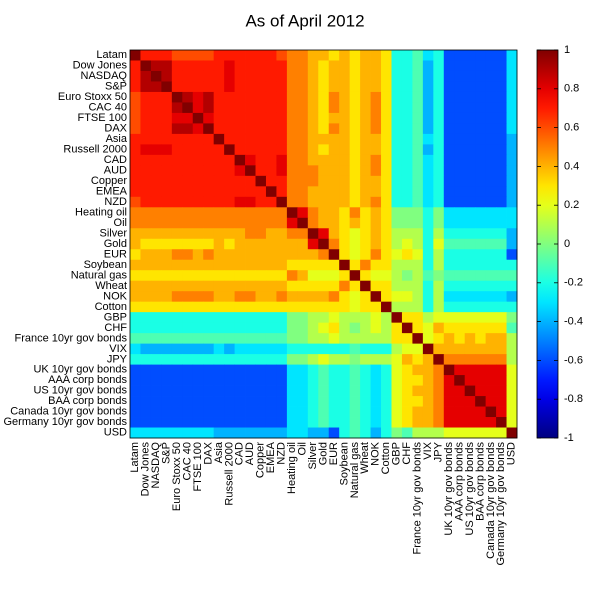  Describe the element at coordinates (135, 457) in the screenshot. I see `x-tick-label: Latam` at that location.